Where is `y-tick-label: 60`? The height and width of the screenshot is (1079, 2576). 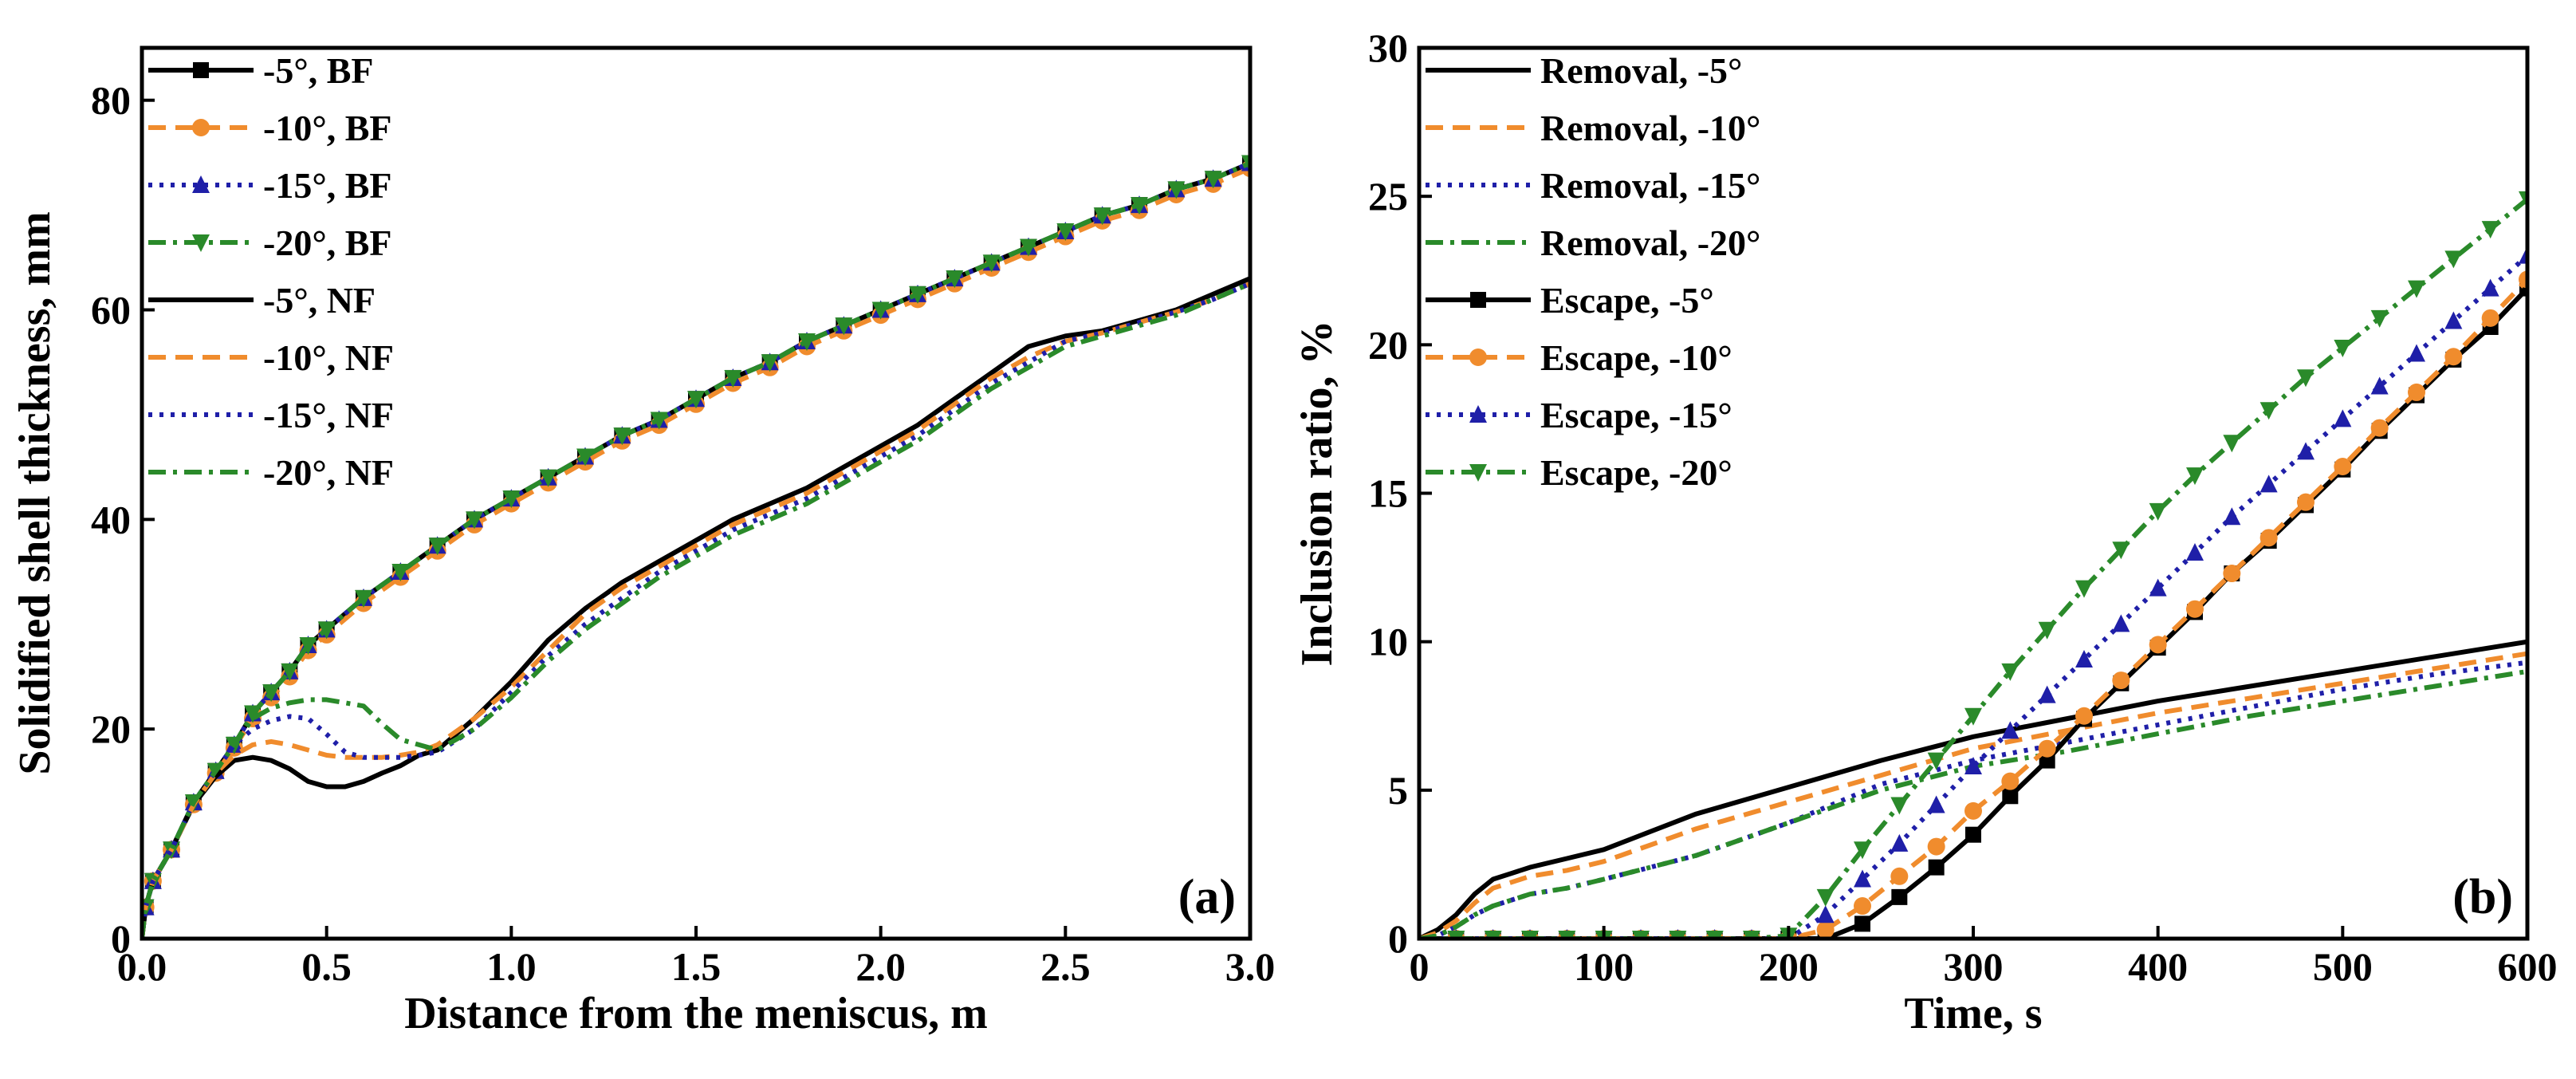 y-tick-label: 60 is located at coordinates (111, 310).